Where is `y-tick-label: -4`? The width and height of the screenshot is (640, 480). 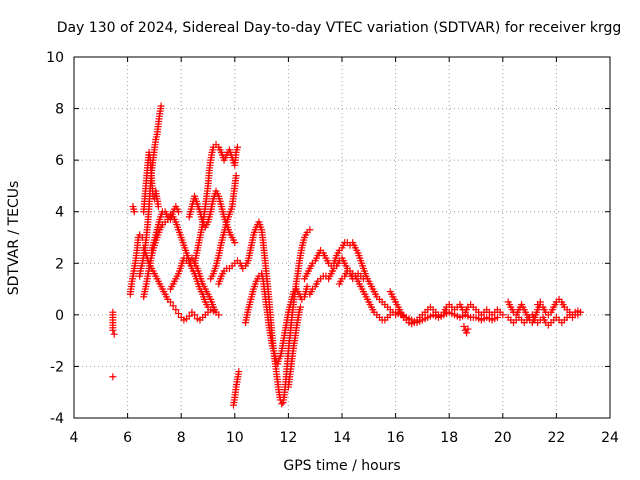
y-tick-label: -4 is located at coordinates (57, 419).